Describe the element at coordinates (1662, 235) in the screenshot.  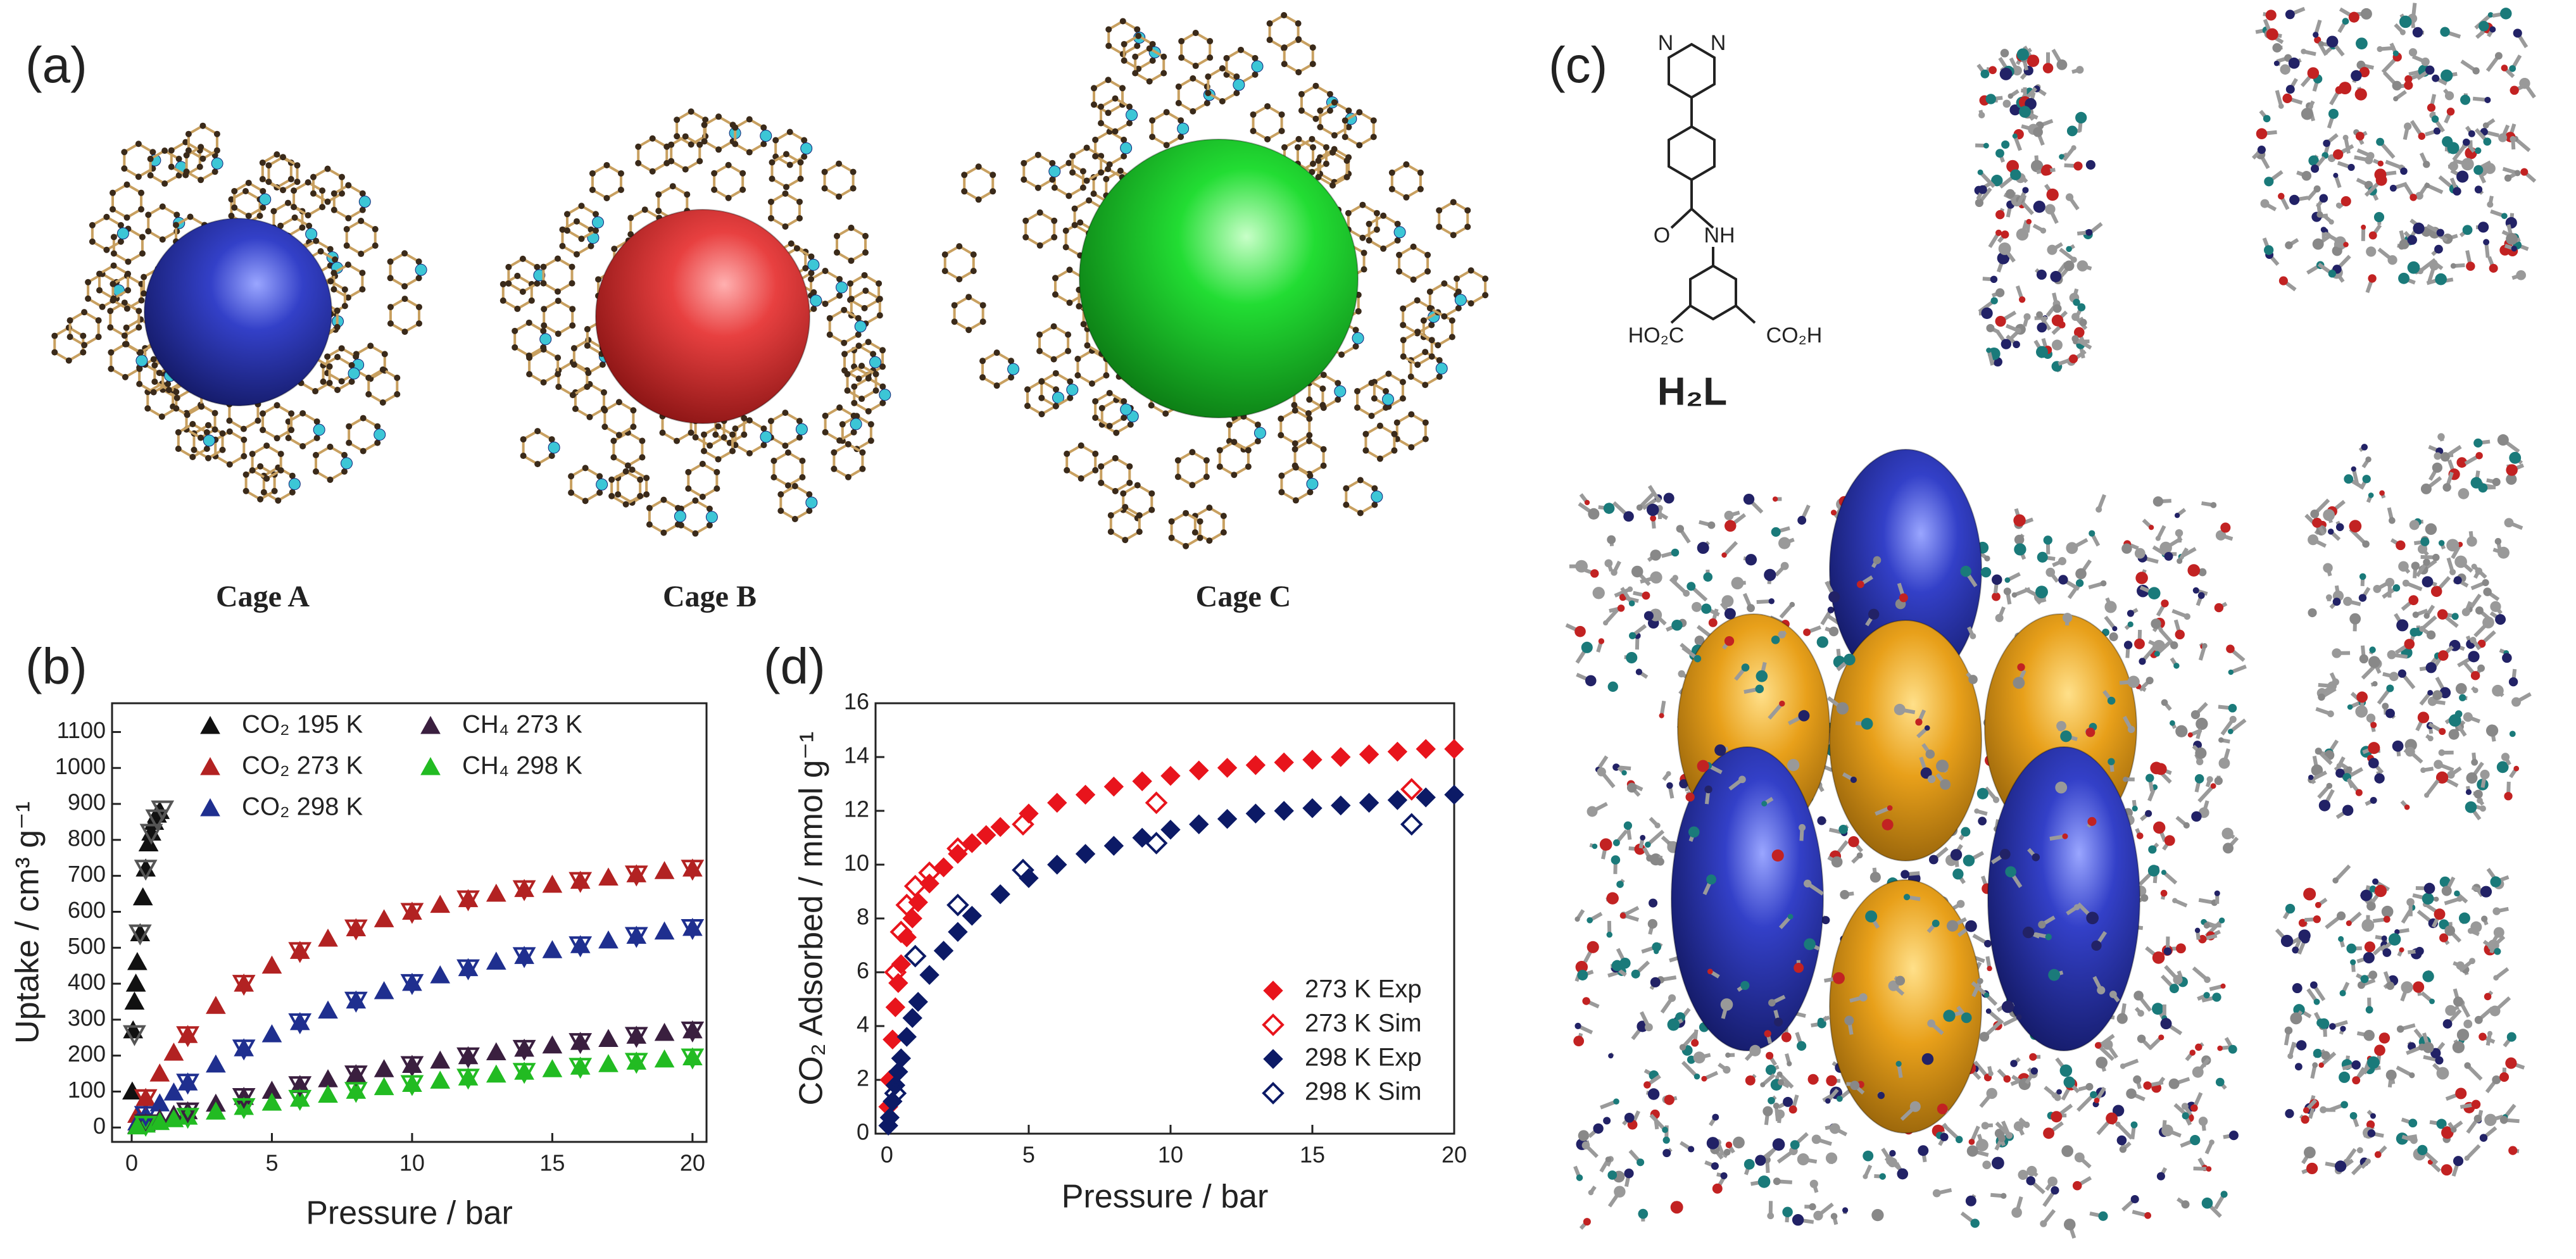
I see `atom-label: O` at that location.